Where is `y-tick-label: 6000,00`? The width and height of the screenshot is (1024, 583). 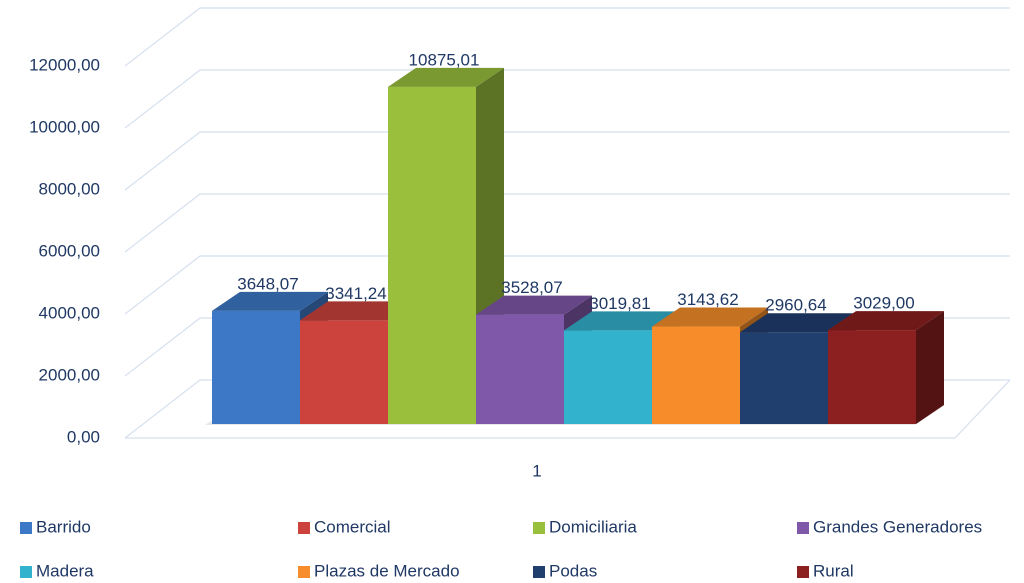 y-tick-label: 6000,00 is located at coordinates (69, 250).